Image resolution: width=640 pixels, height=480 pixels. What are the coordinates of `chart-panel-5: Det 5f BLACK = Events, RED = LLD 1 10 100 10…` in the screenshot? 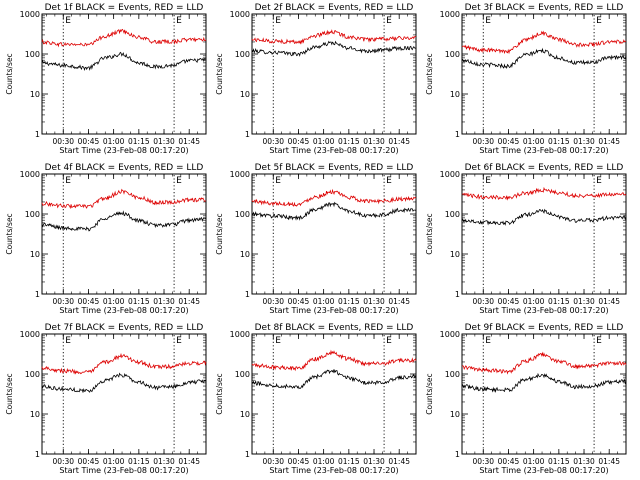 It's located at (316, 239).